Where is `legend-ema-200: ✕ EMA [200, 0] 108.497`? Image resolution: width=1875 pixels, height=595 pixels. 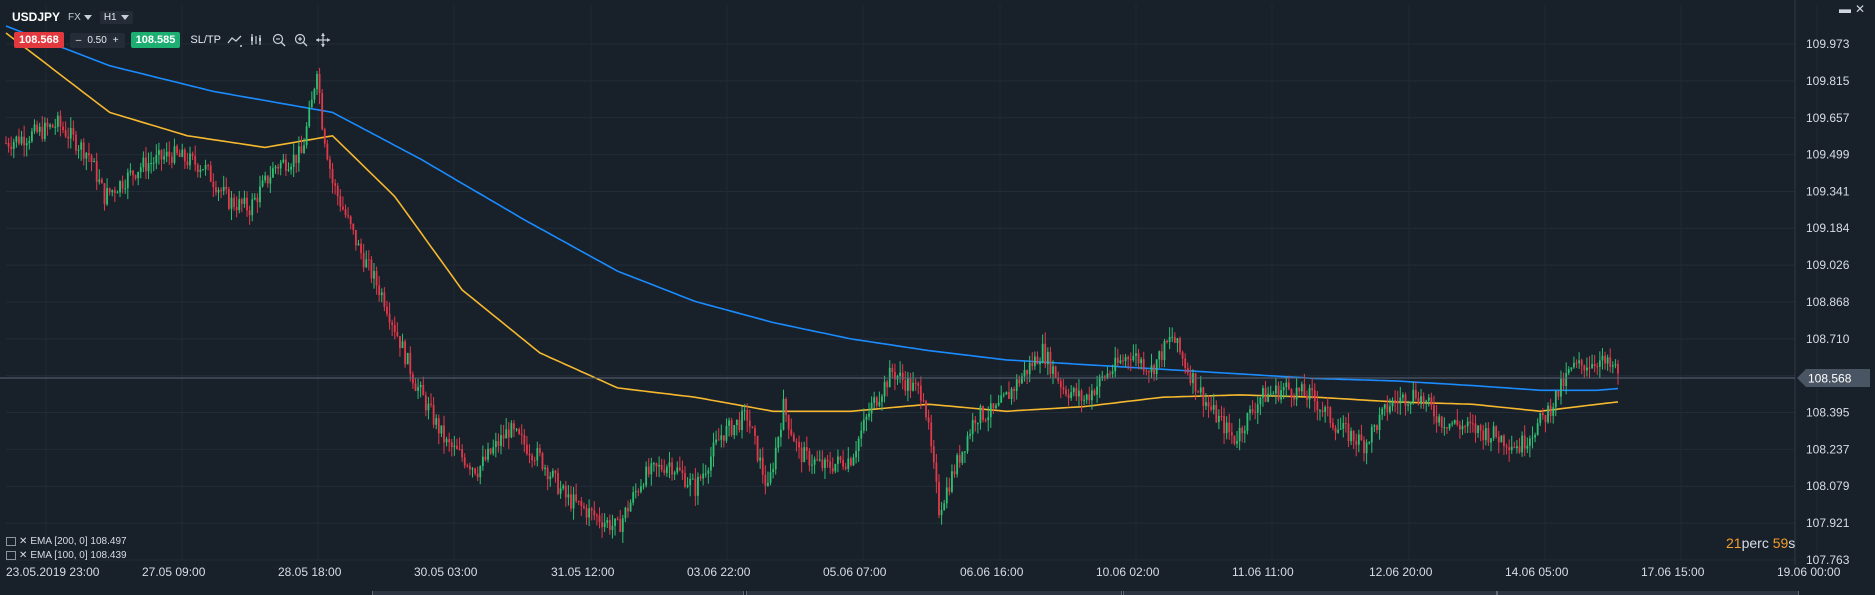 legend-ema-200: ✕ EMA [200, 0] 108.497 is located at coordinates (66, 541).